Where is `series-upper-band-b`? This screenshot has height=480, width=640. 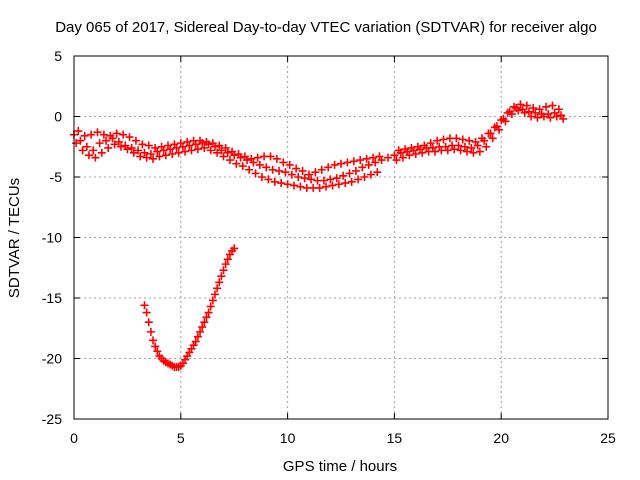
series-upper-band-b is located at coordinates (320, 149).